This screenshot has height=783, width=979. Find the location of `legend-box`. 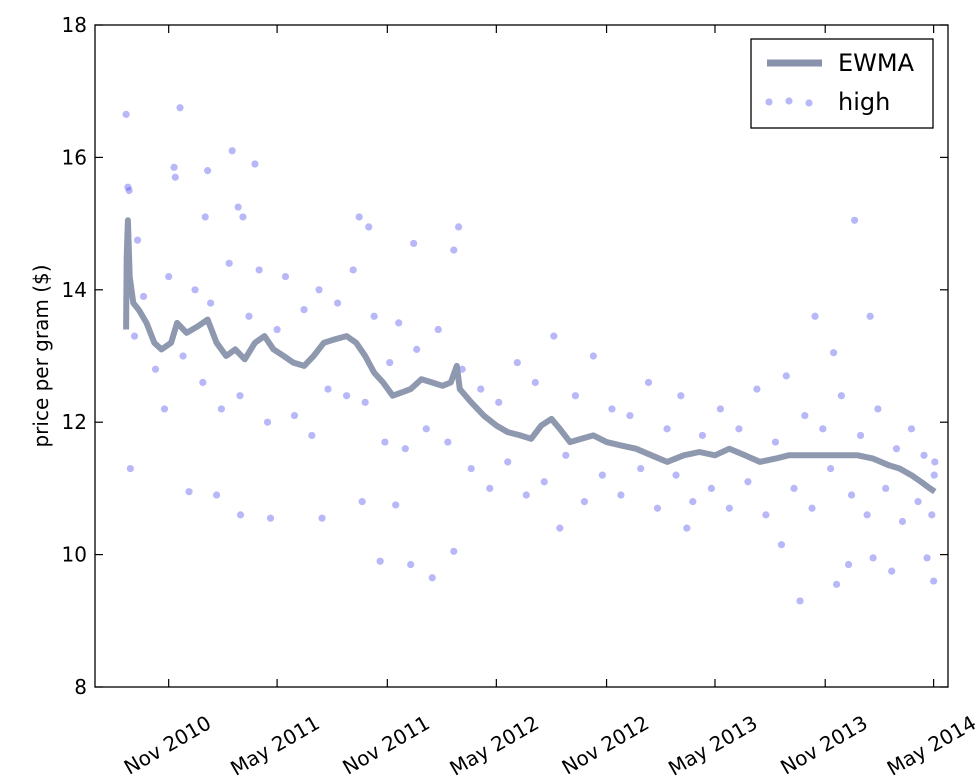

legend-box is located at coordinates (842, 83).